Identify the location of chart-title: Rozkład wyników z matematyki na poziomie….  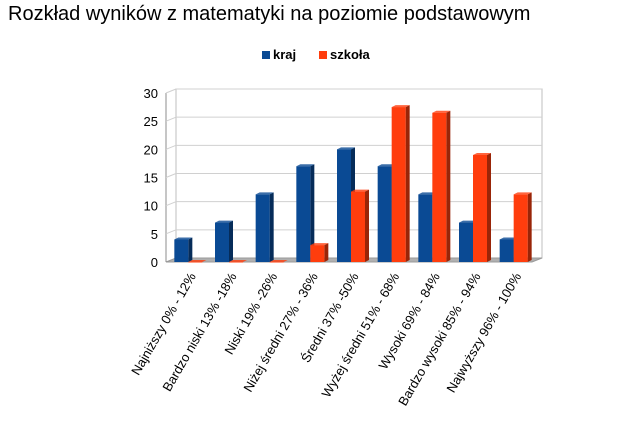
(269, 14).